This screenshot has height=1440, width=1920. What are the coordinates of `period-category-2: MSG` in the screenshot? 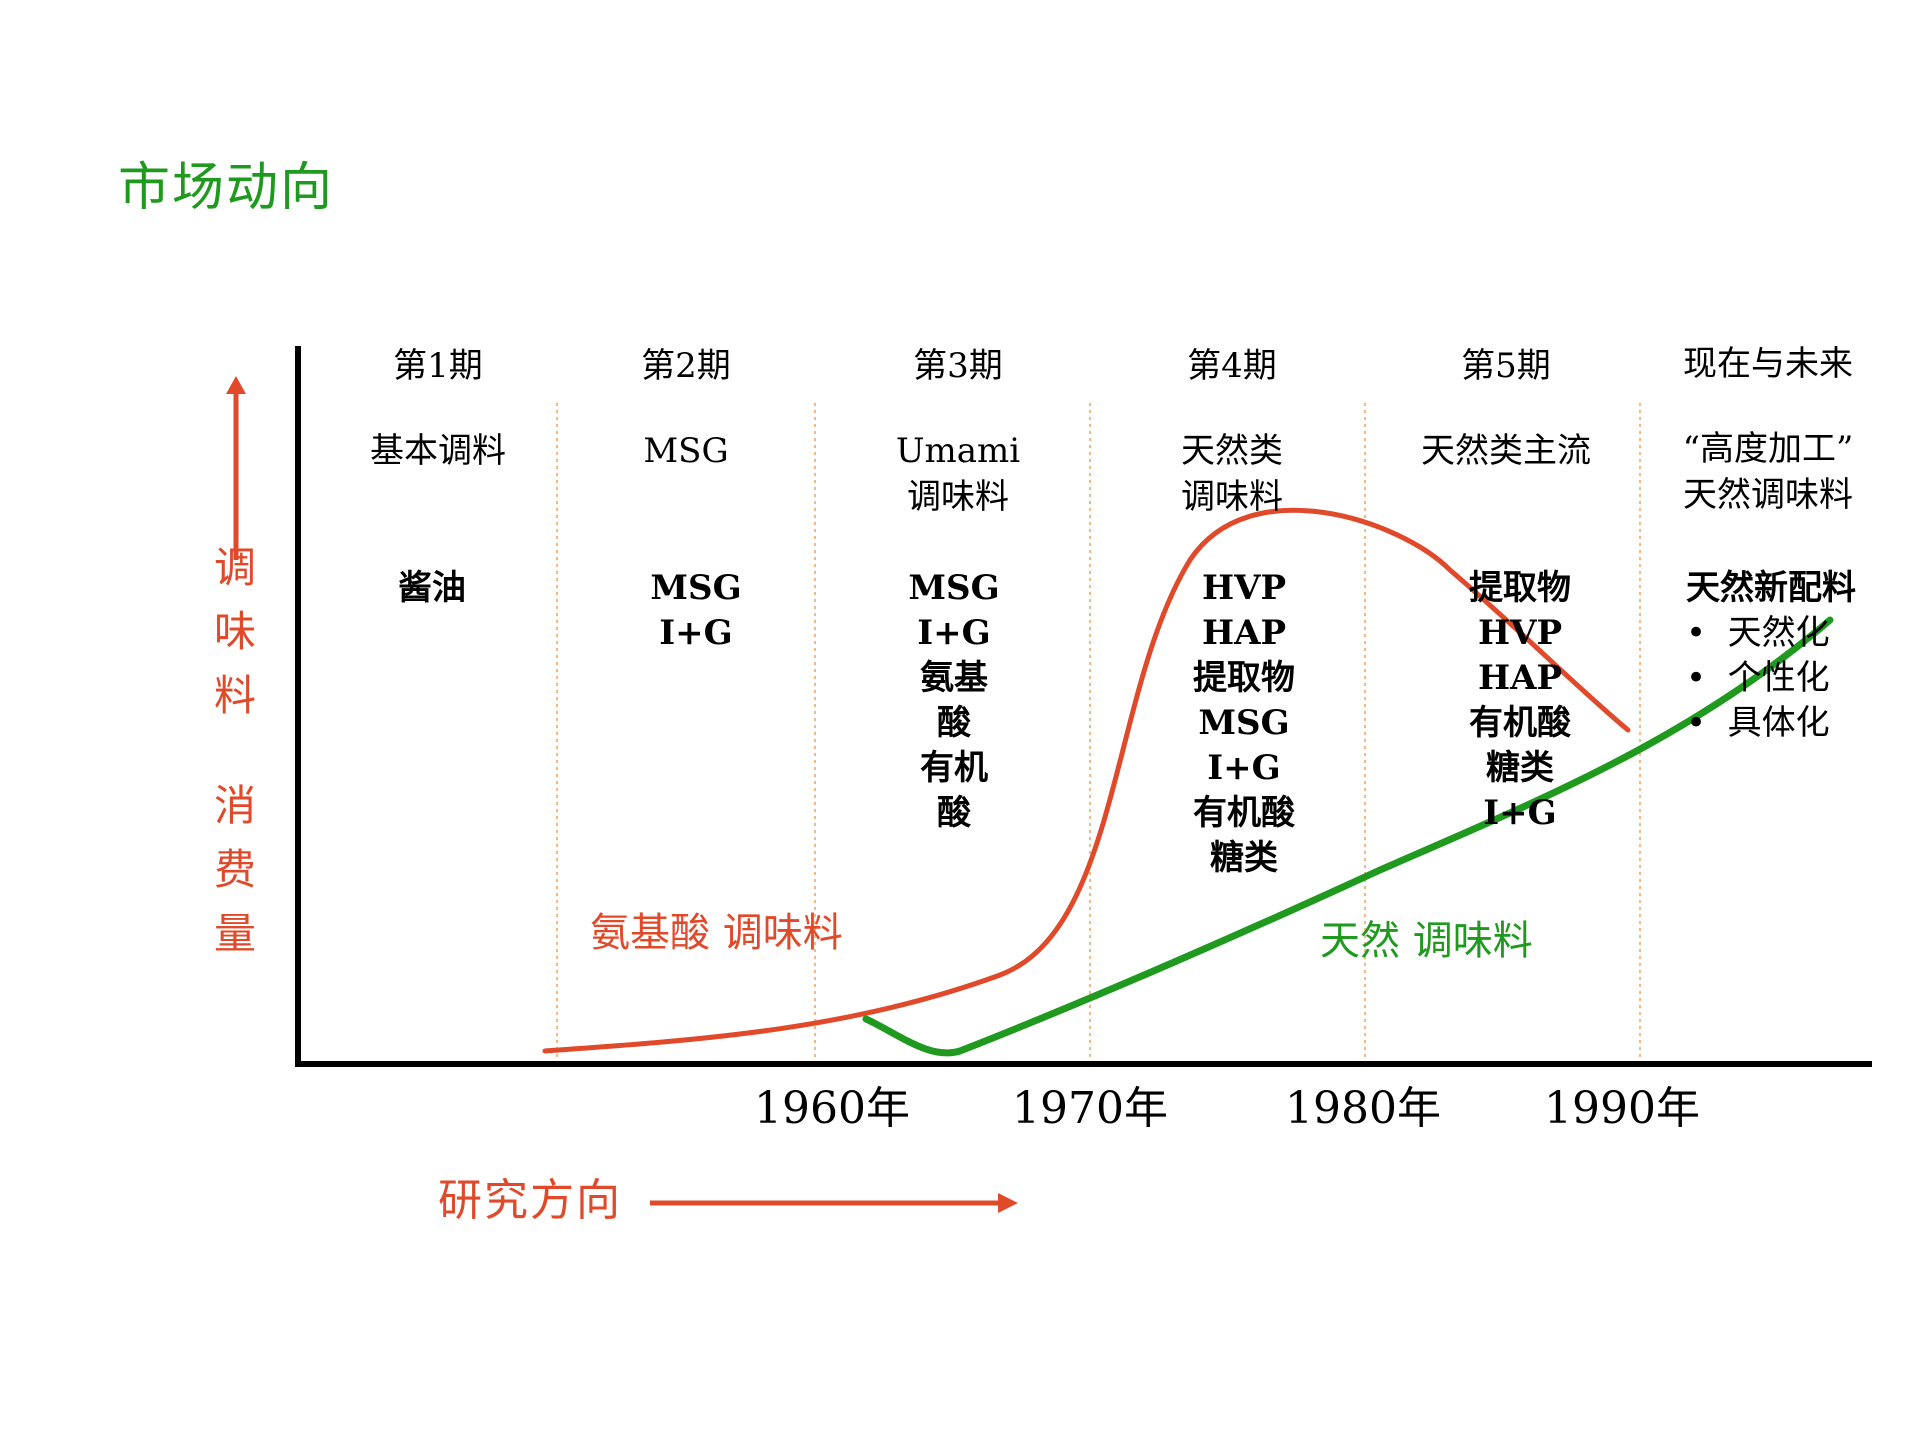 It's located at (686, 451).